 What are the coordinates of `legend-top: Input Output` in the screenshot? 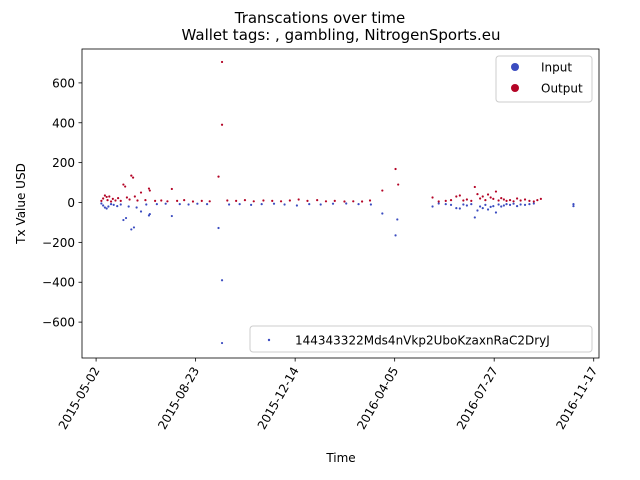 It's located at (544, 79).